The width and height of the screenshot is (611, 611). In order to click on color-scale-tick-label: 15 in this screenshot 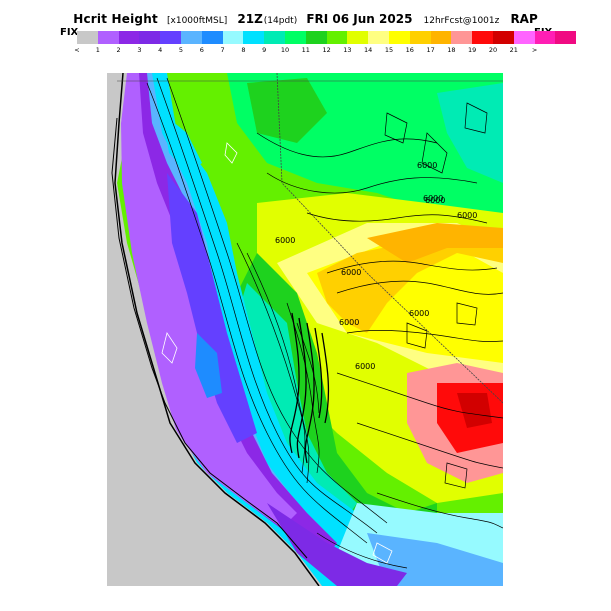, I will do `click(389, 50)`.